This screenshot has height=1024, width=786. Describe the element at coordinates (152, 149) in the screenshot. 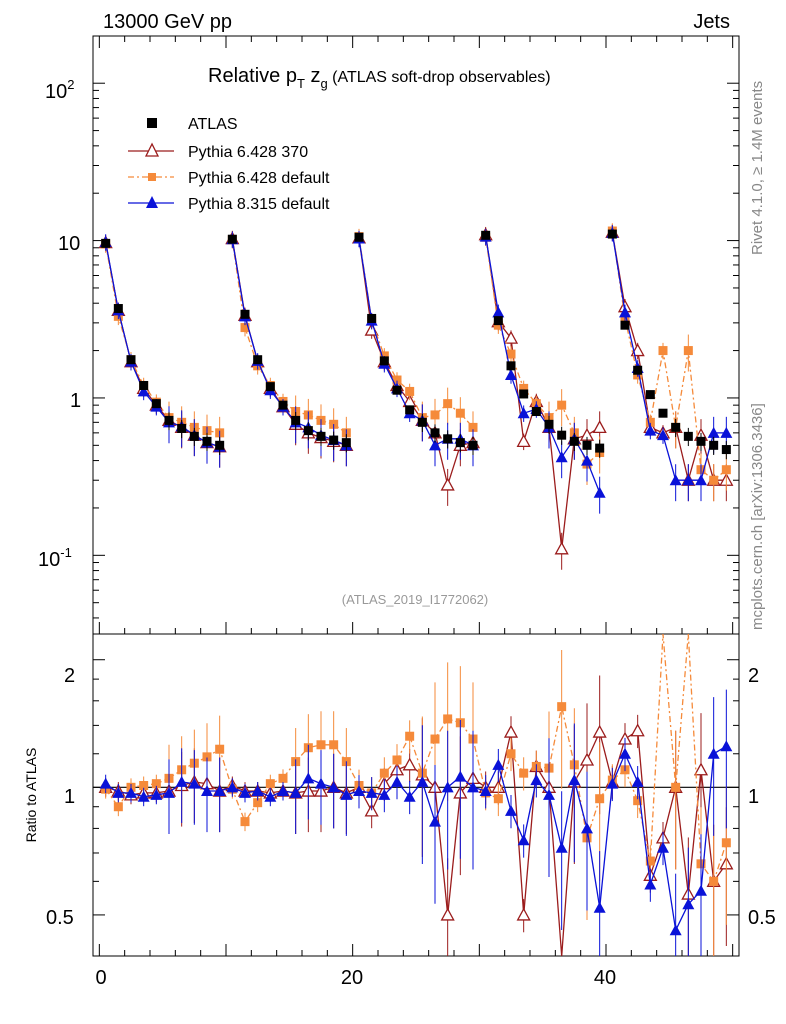

I see `legend-pythia6-370-marker` at that location.